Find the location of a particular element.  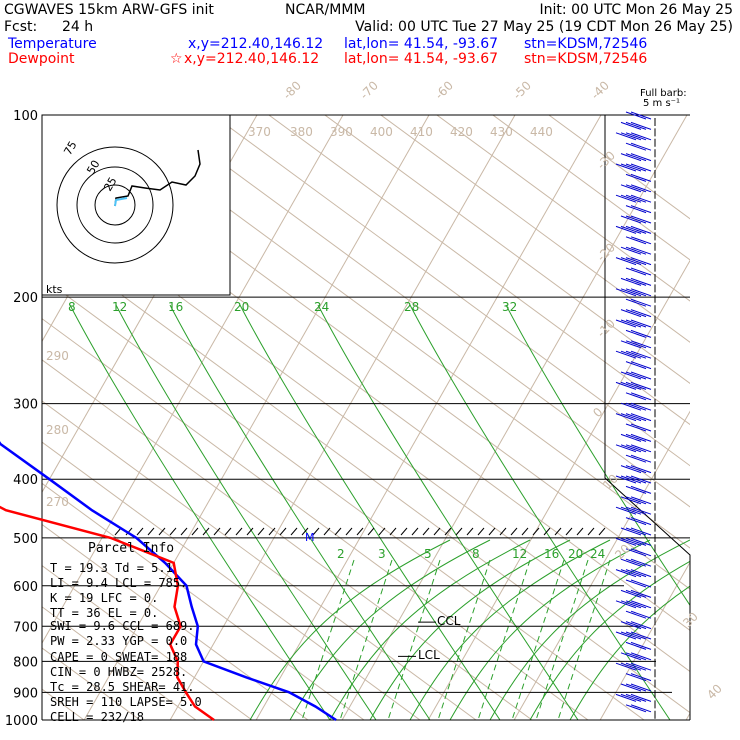

pressure-label: 500 is located at coordinates (25, 539).